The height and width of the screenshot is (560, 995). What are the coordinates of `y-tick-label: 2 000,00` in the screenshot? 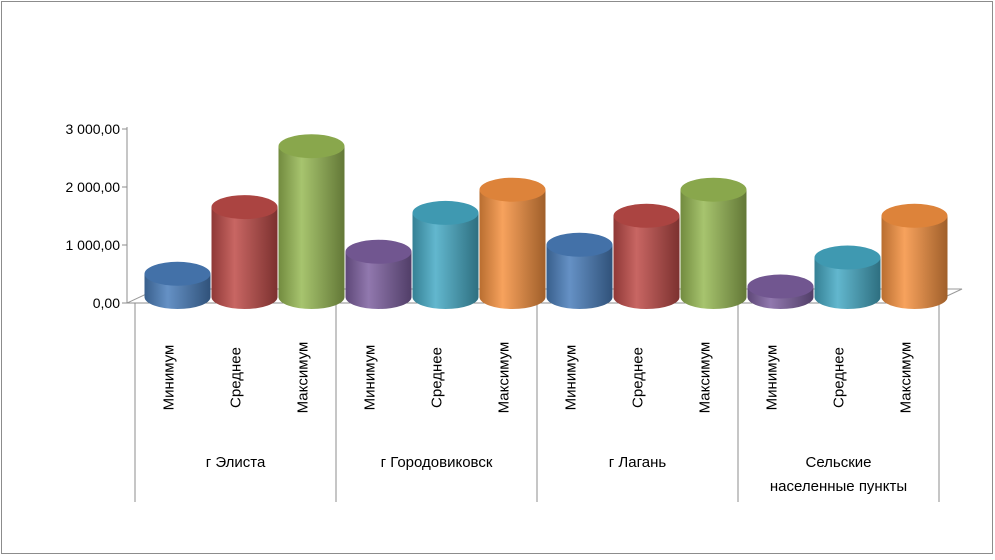 It's located at (93, 187).